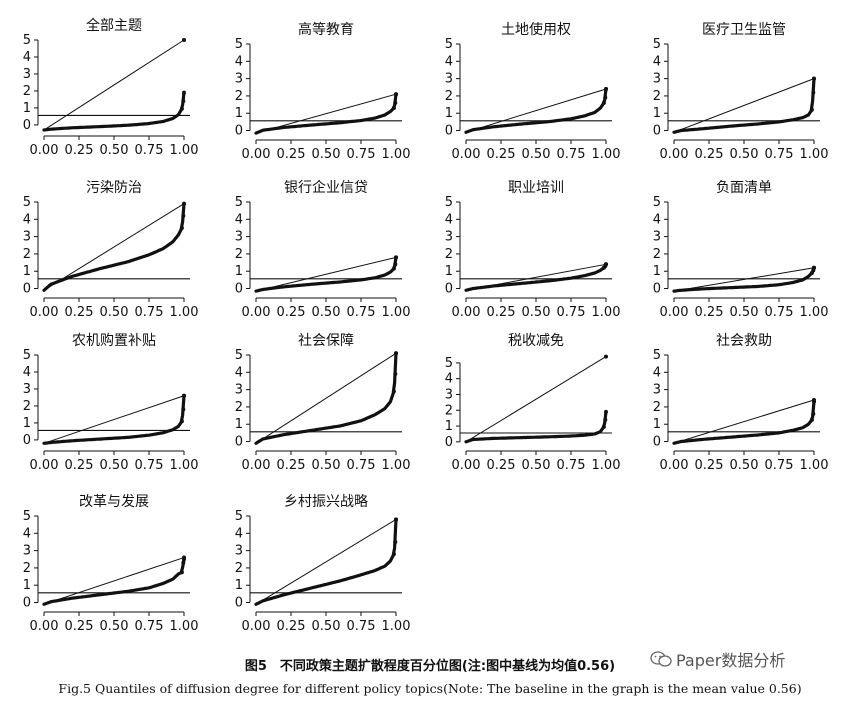 The image size is (860, 701). Describe the element at coordinates (326, 502) in the screenshot. I see `panel-title: 乡村振兴战略` at that location.